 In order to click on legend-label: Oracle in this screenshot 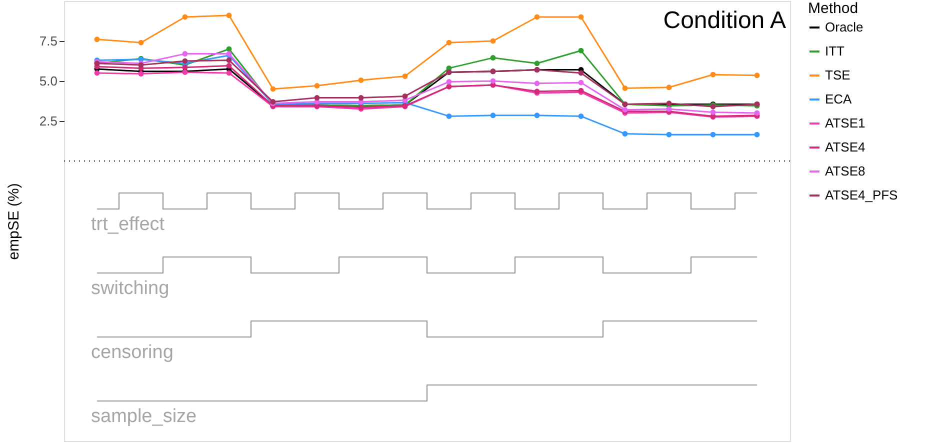, I will do `click(844, 27)`.